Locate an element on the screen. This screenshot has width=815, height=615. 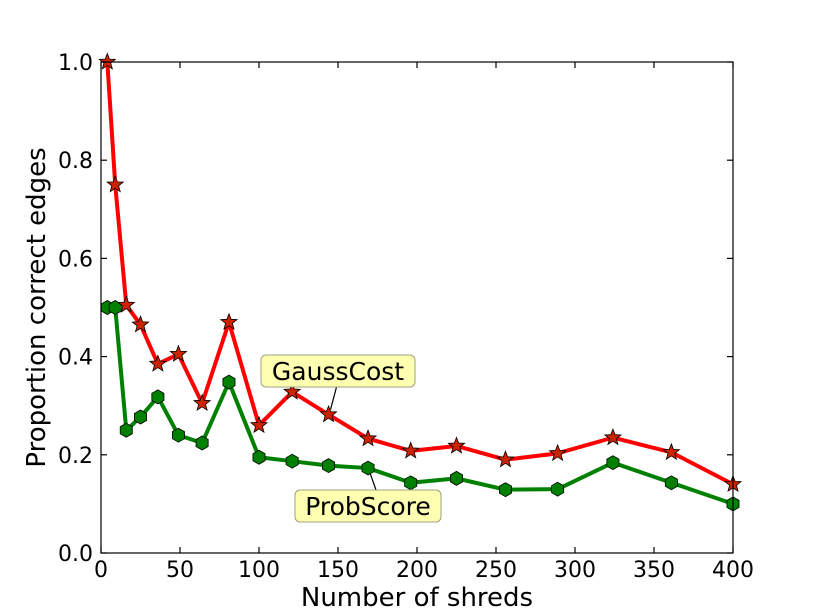
y-tick-label: 0.8 is located at coordinates (75, 161).